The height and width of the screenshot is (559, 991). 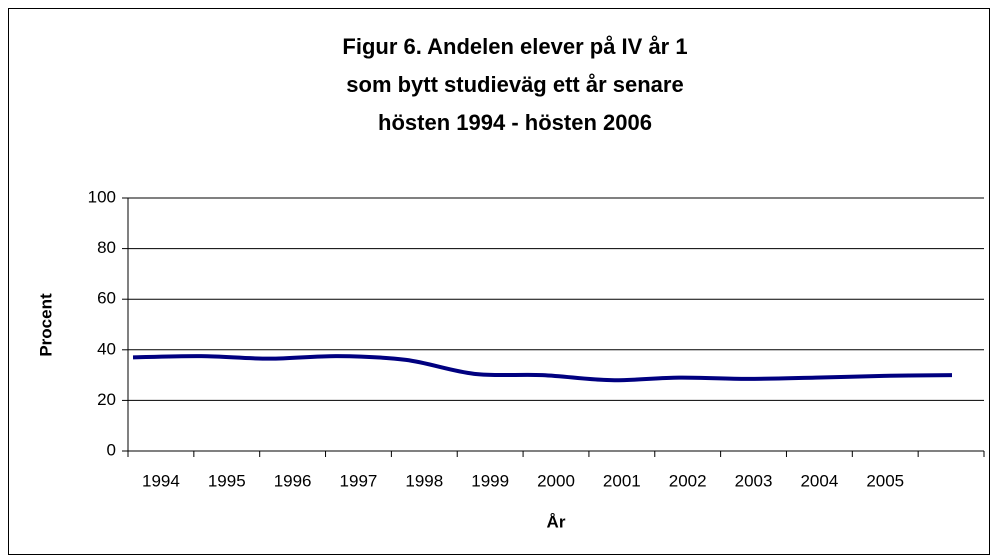 What do you see at coordinates (515, 122) in the screenshot?
I see `chart-title: hösten 1994 - hösten 2006` at bounding box center [515, 122].